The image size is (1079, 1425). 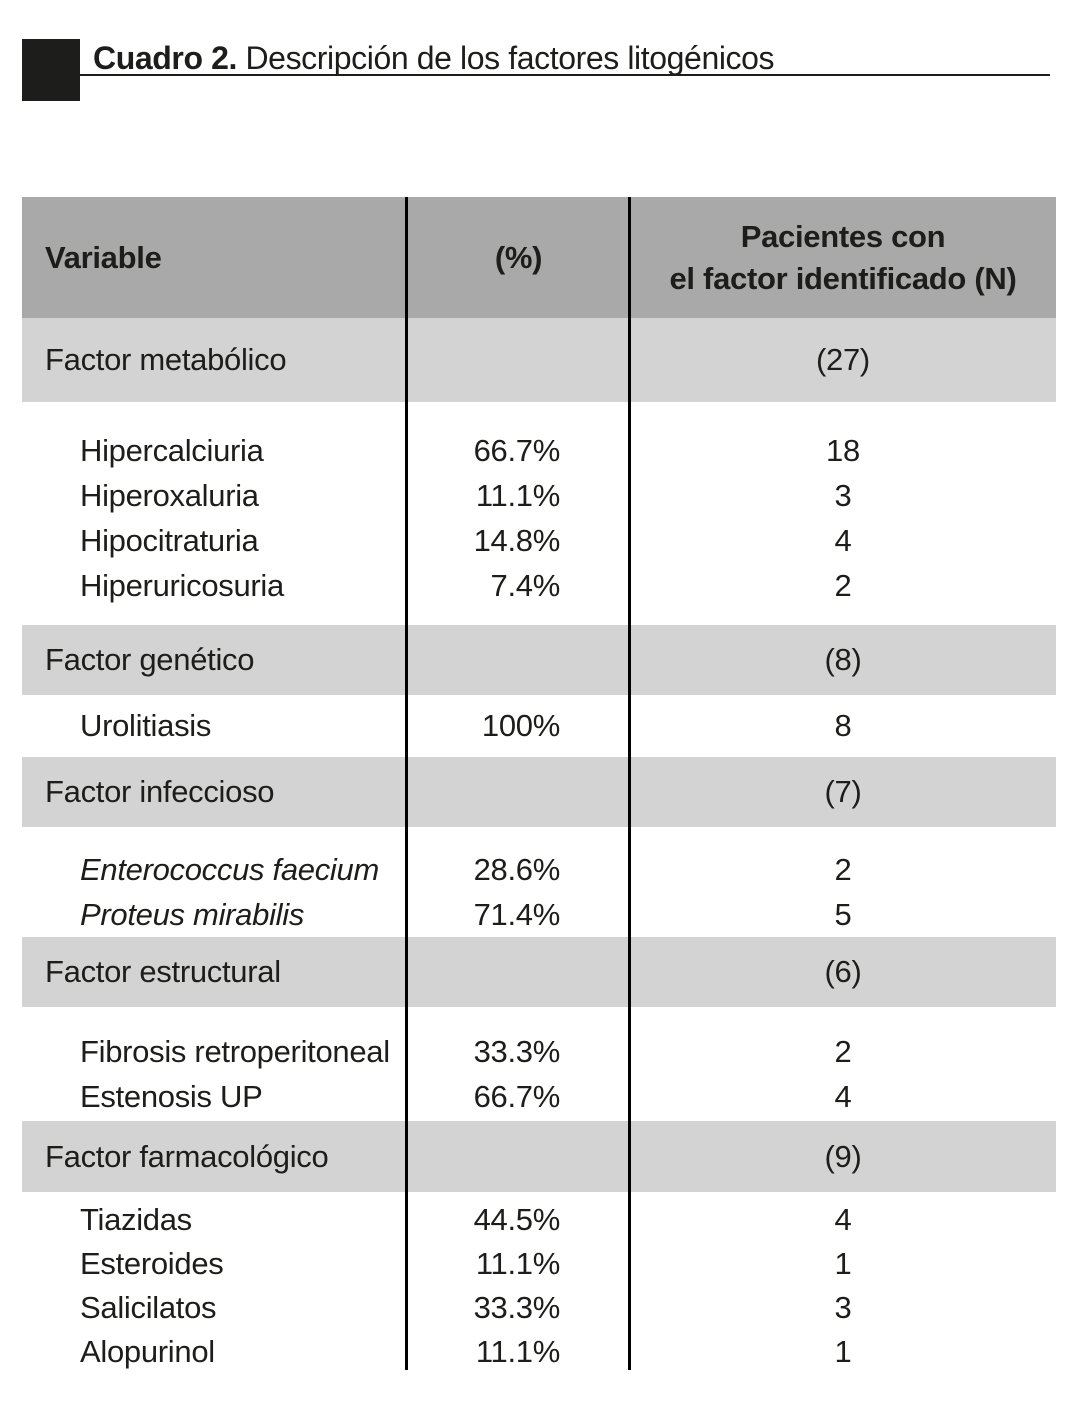 I want to click on item-name: Fibrosis retroperitoneal, so click(x=235, y=1051).